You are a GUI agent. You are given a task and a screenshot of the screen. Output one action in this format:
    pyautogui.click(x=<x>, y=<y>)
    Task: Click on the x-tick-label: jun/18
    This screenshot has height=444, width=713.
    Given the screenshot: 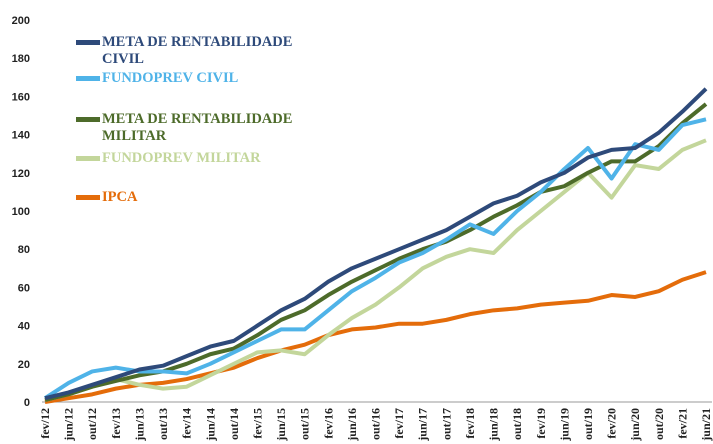 What is the action you would take?
    pyautogui.click(x=494, y=425)
    